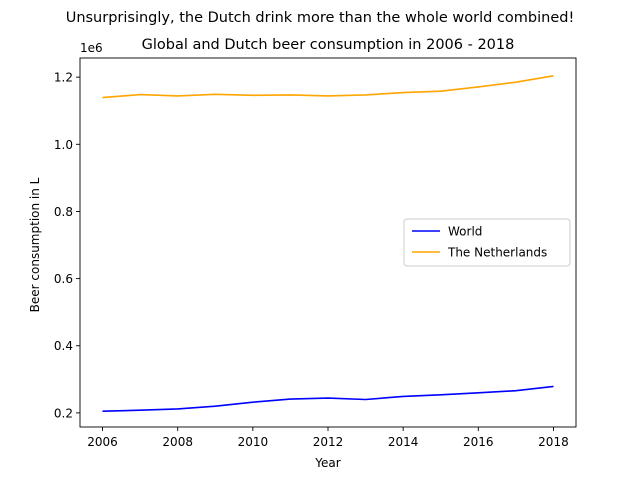  I want to click on legend-label-0: World, so click(465, 232).